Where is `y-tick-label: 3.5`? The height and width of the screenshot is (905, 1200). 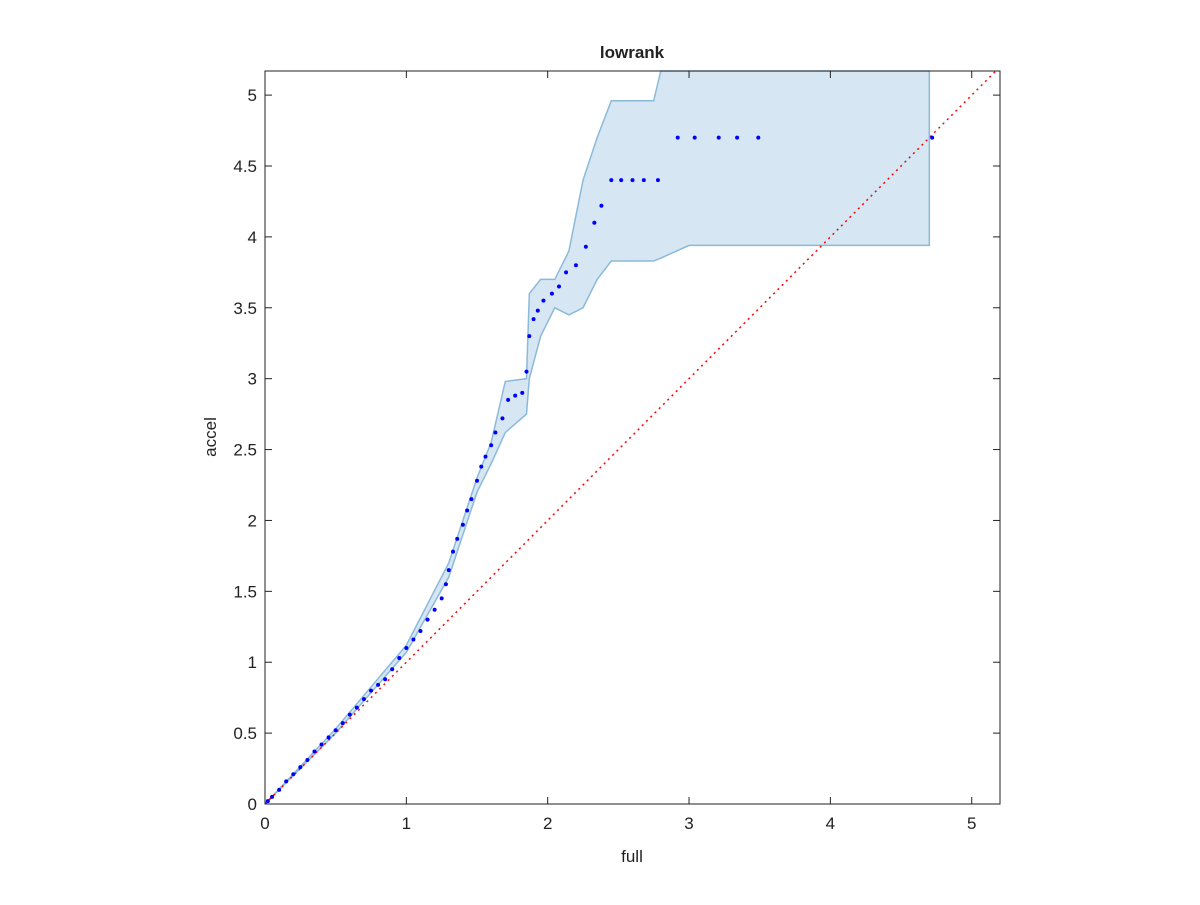
y-tick-label: 3.5 is located at coordinates (245, 308).